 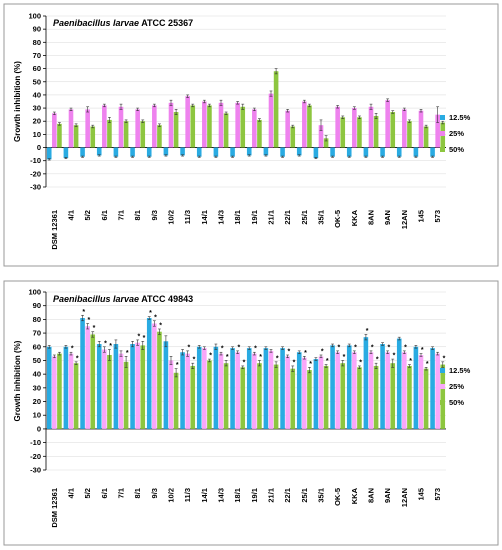 What do you see at coordinates (39, 428) in the screenshot?
I see `y-tick-label: 0` at bounding box center [39, 428].